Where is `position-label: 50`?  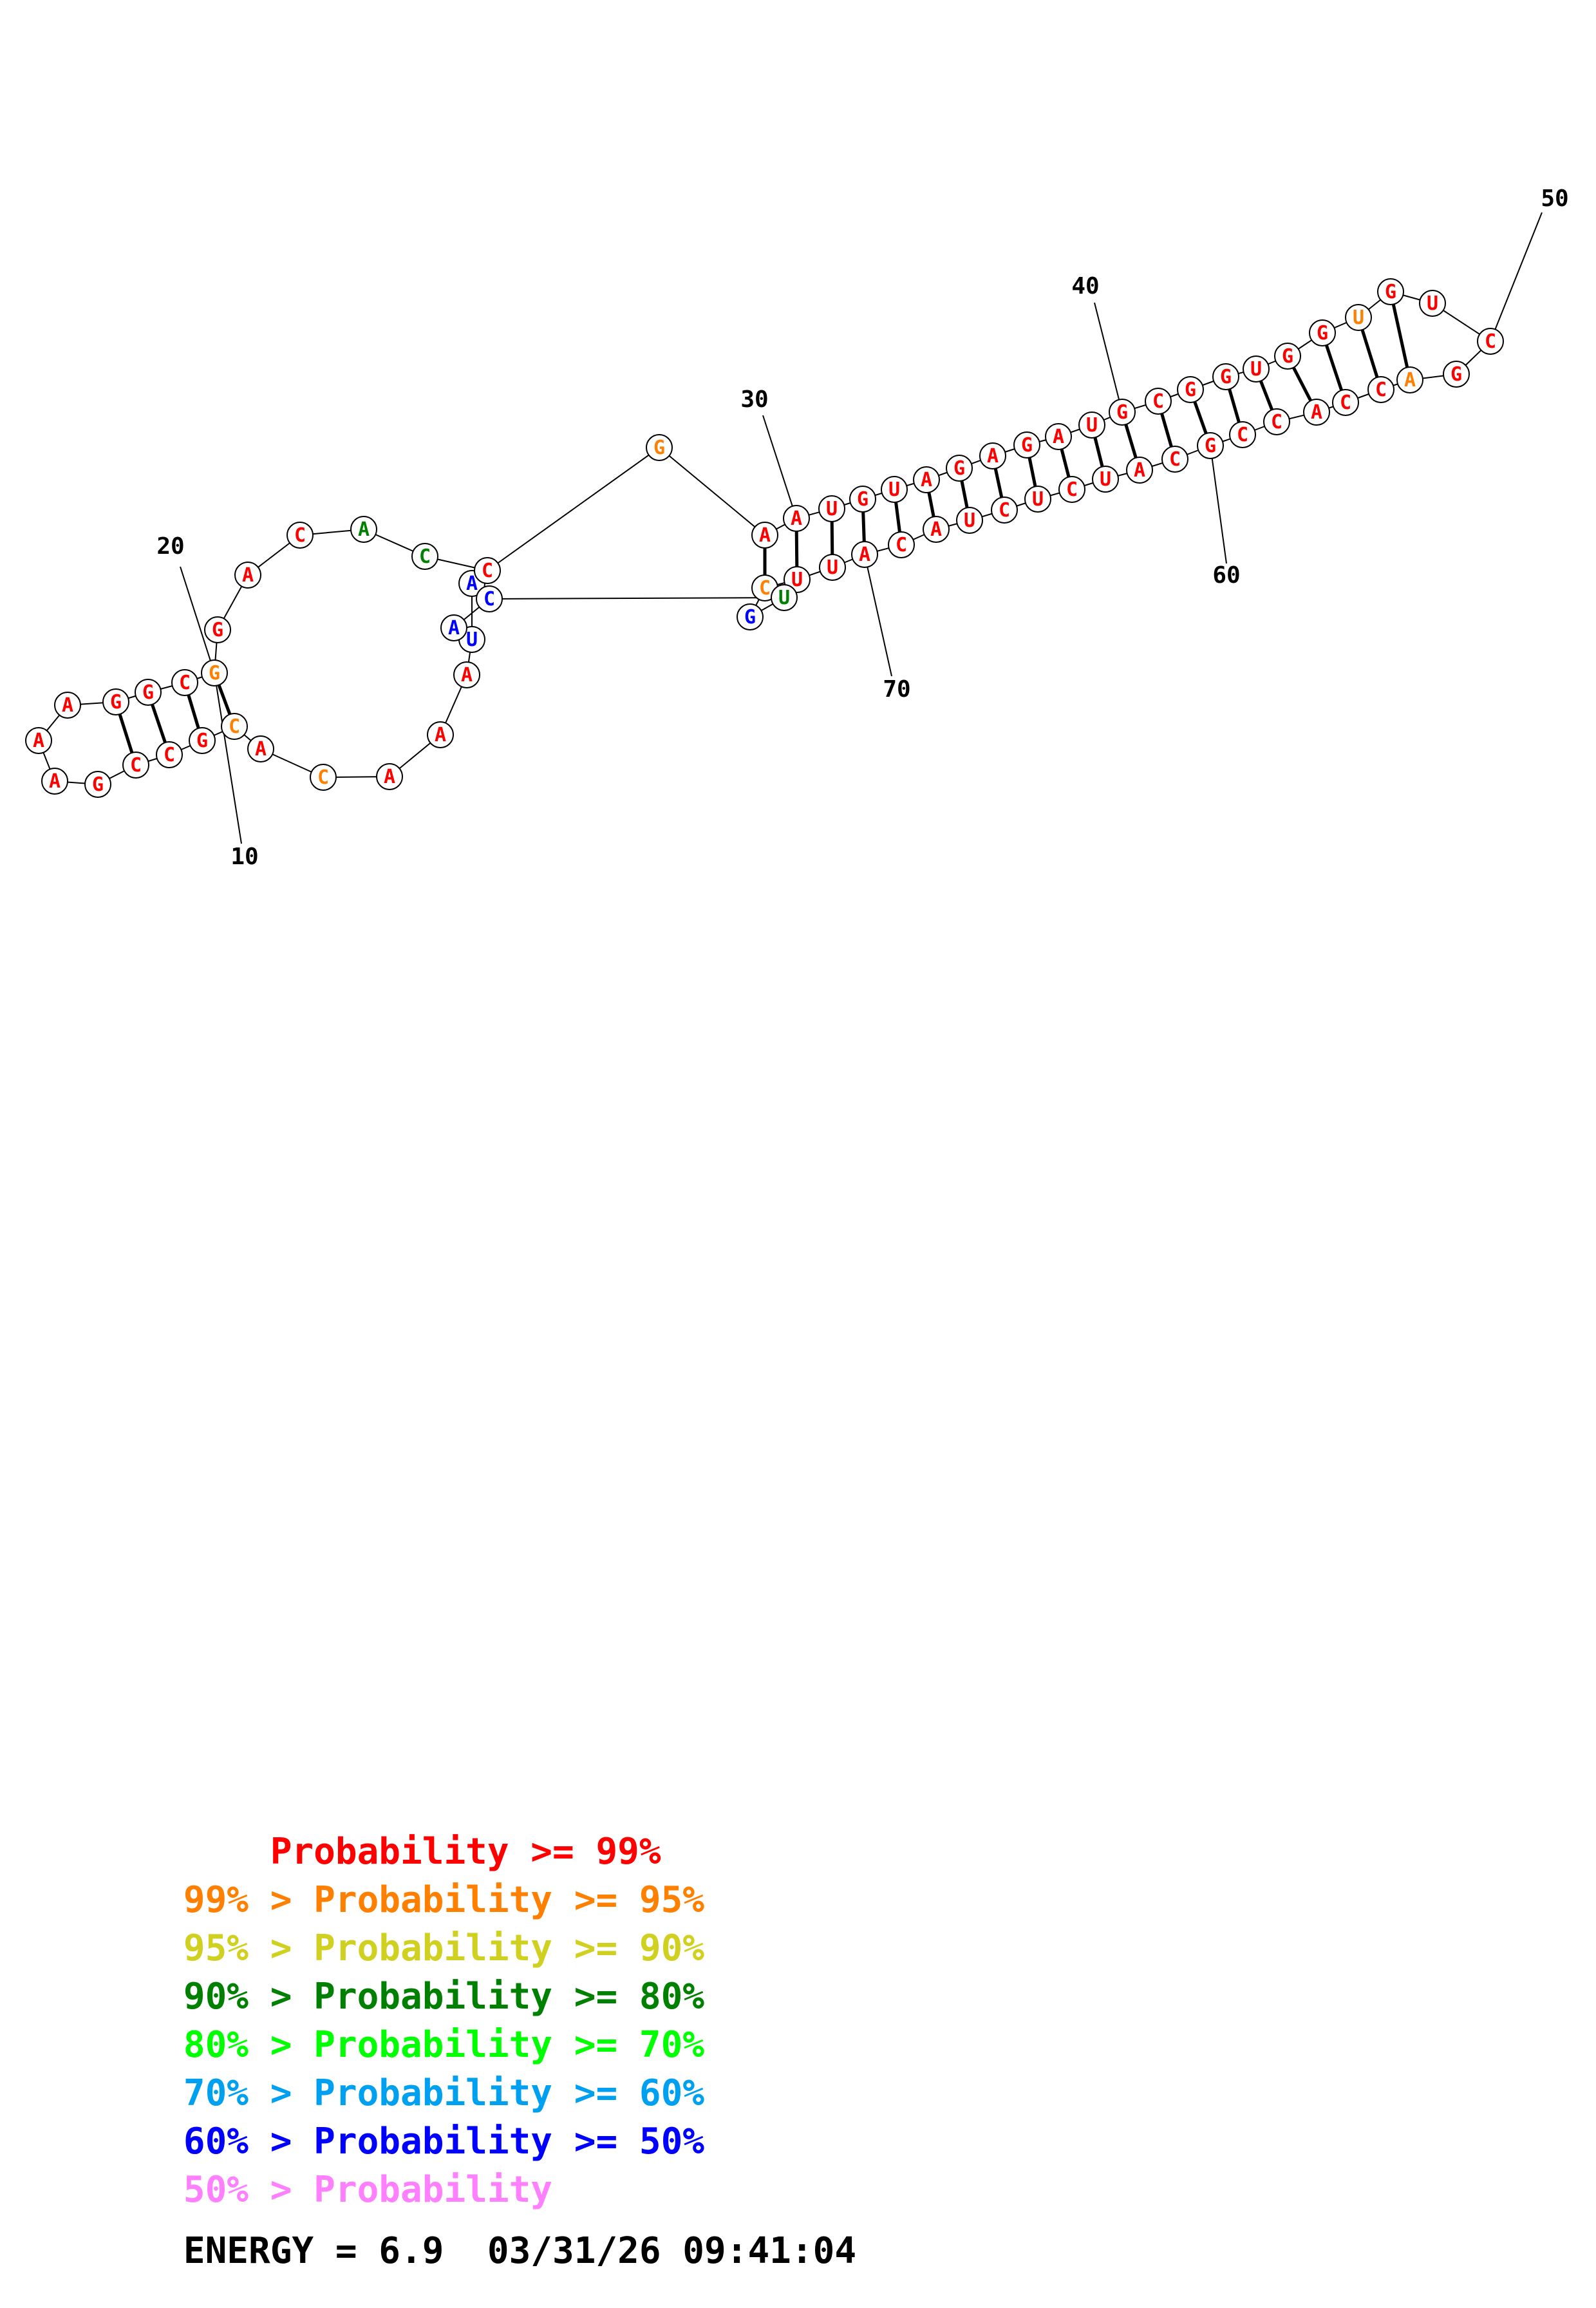 position-label: 50 is located at coordinates (1554, 198).